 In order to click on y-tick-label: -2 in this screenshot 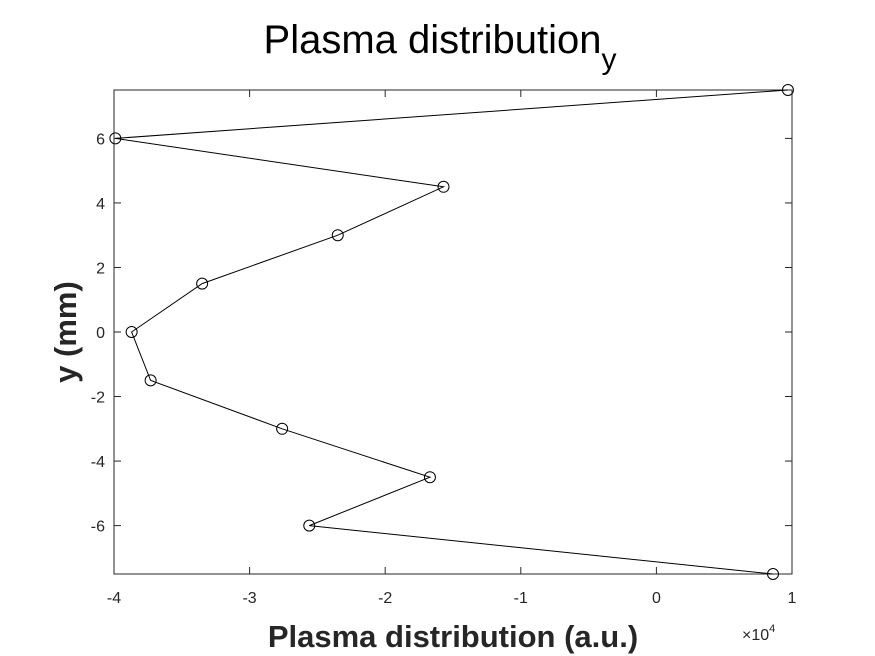, I will do `click(98, 398)`.